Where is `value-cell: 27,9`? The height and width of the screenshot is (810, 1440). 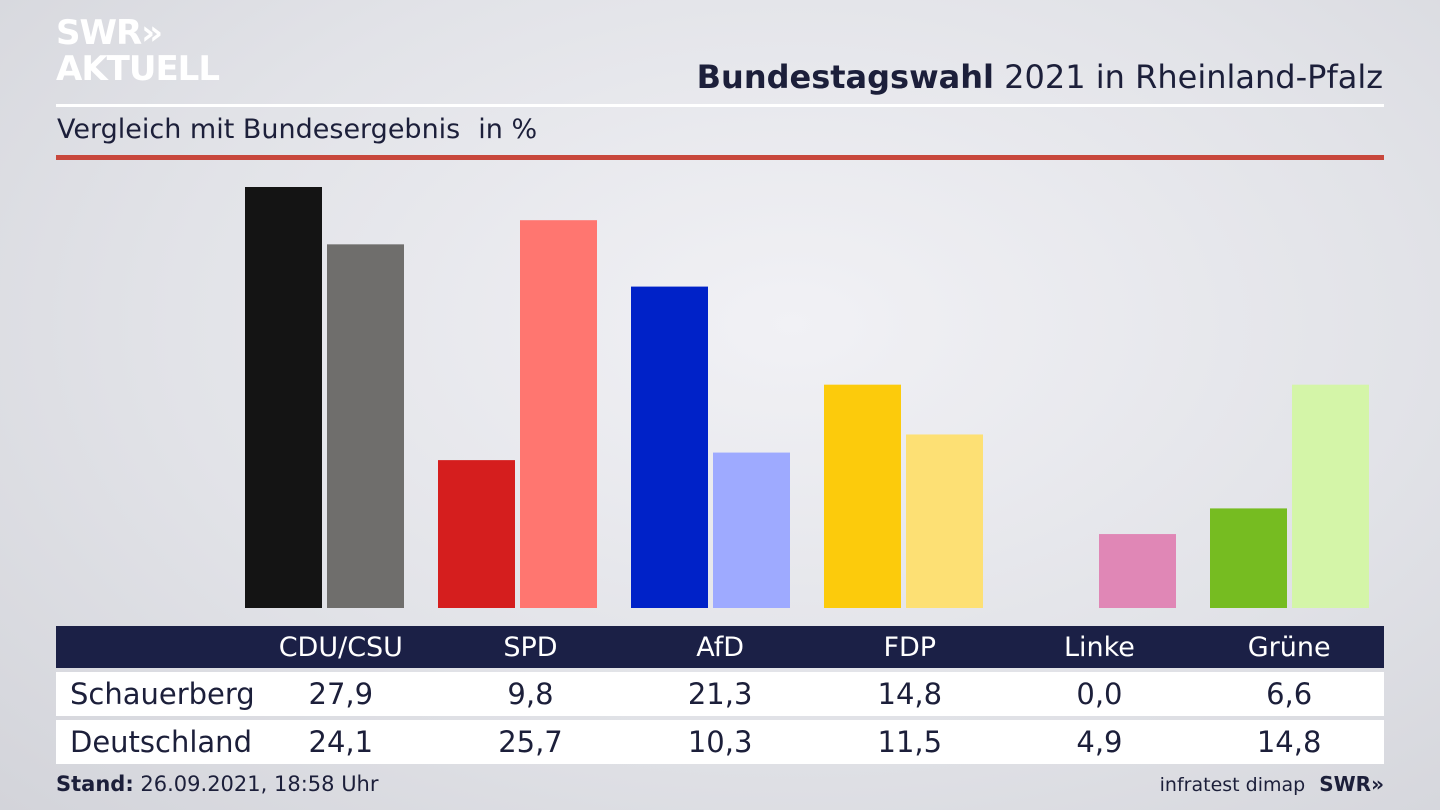 value-cell: 27,9 is located at coordinates (341, 694).